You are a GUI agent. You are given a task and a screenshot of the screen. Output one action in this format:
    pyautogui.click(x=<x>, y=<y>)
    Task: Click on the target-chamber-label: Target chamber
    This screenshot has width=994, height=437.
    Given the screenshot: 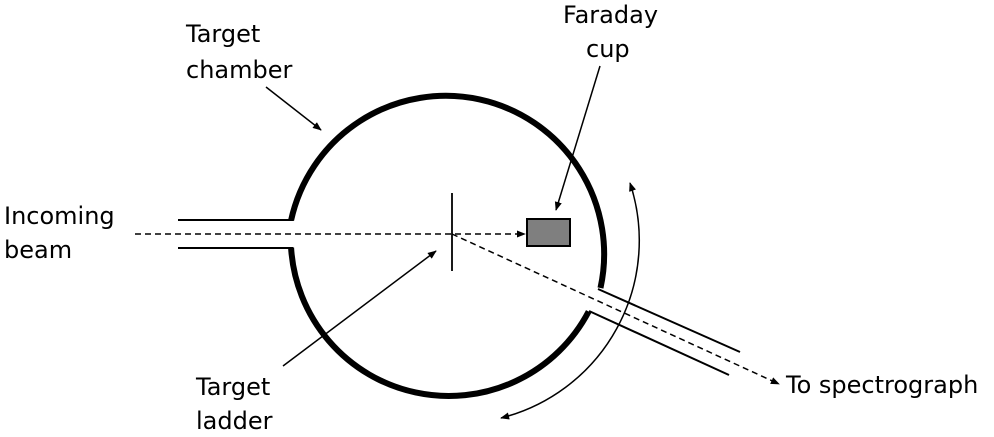 What is the action you would take?
    pyautogui.click(x=238, y=52)
    